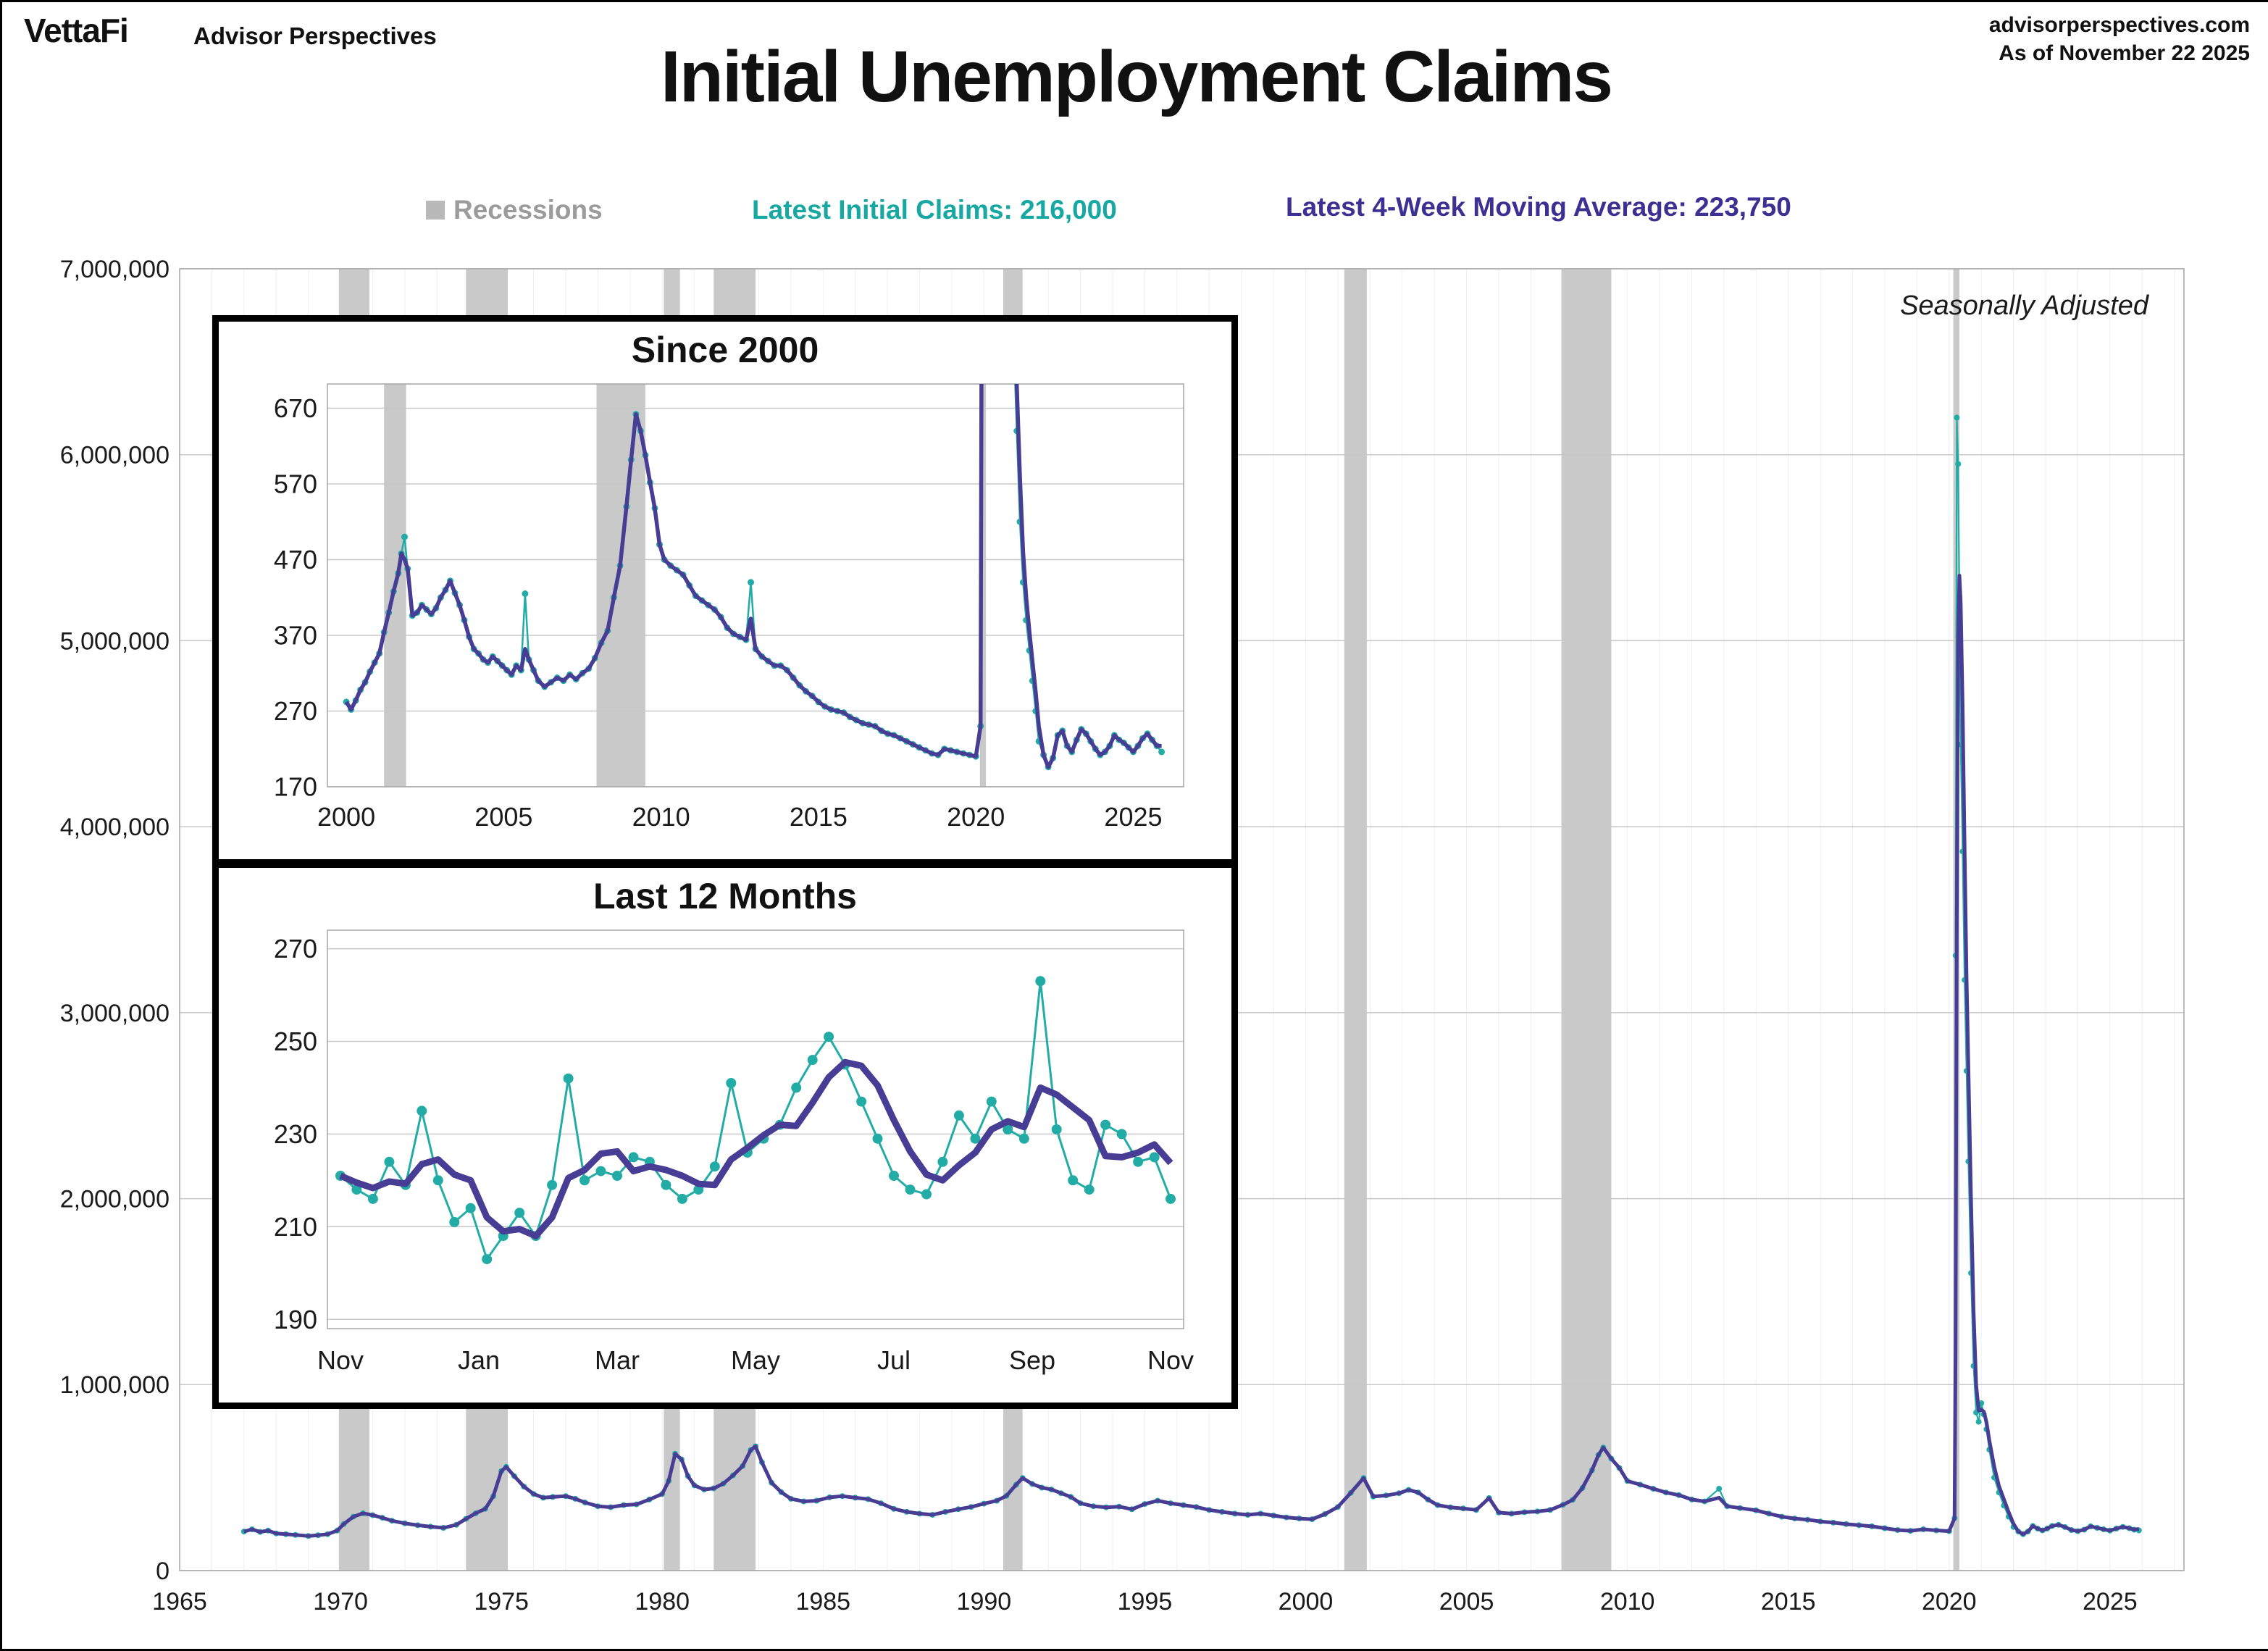 This screenshot has width=2268, height=1651. What do you see at coordinates (725, 350) in the screenshot?
I see `since-2000-title: Since 2000` at bounding box center [725, 350].